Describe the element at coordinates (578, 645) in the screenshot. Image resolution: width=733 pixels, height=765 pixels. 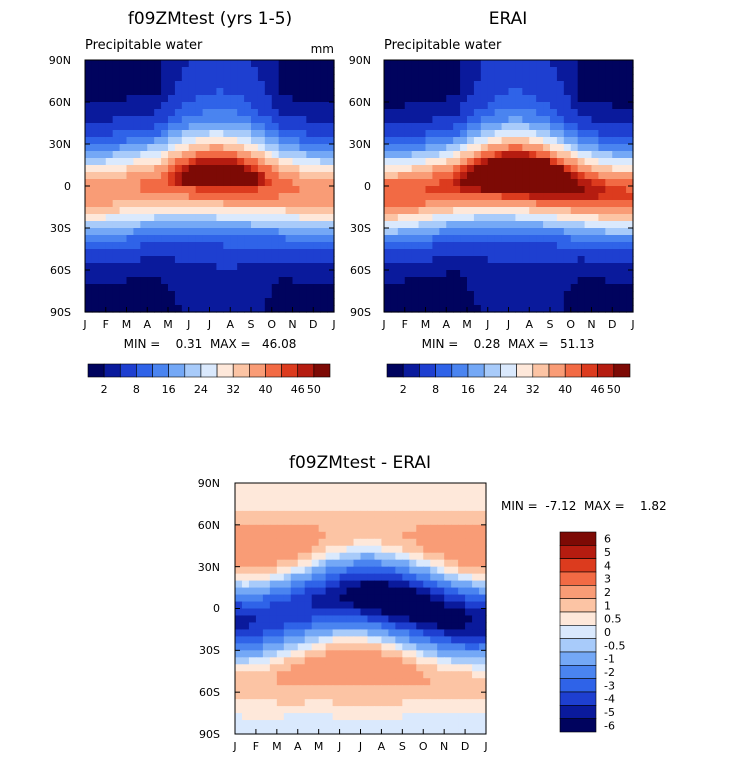
I see `panel3-colorbar-swatch` at that location.